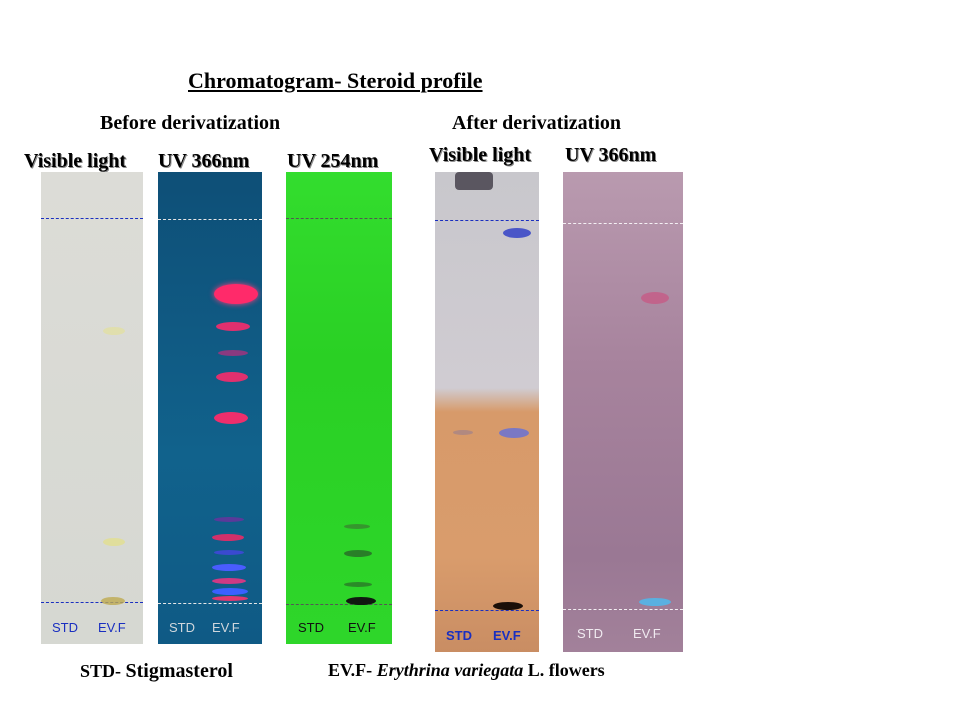 This screenshot has height=720, width=960. I want to click on plate-label-uv366-before: UV 366nm, so click(204, 161).